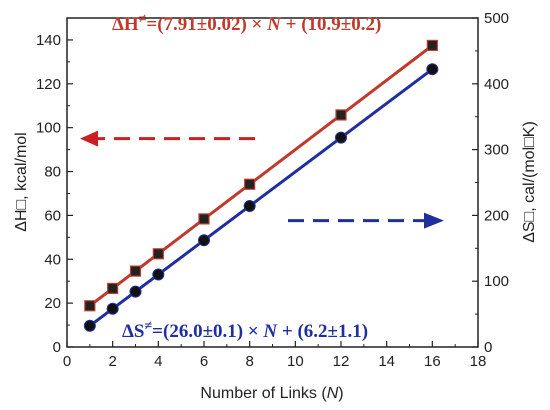 Image resolution: width=550 pixels, height=410 pixels. I want to click on x-tick-label: 10, so click(295, 361).